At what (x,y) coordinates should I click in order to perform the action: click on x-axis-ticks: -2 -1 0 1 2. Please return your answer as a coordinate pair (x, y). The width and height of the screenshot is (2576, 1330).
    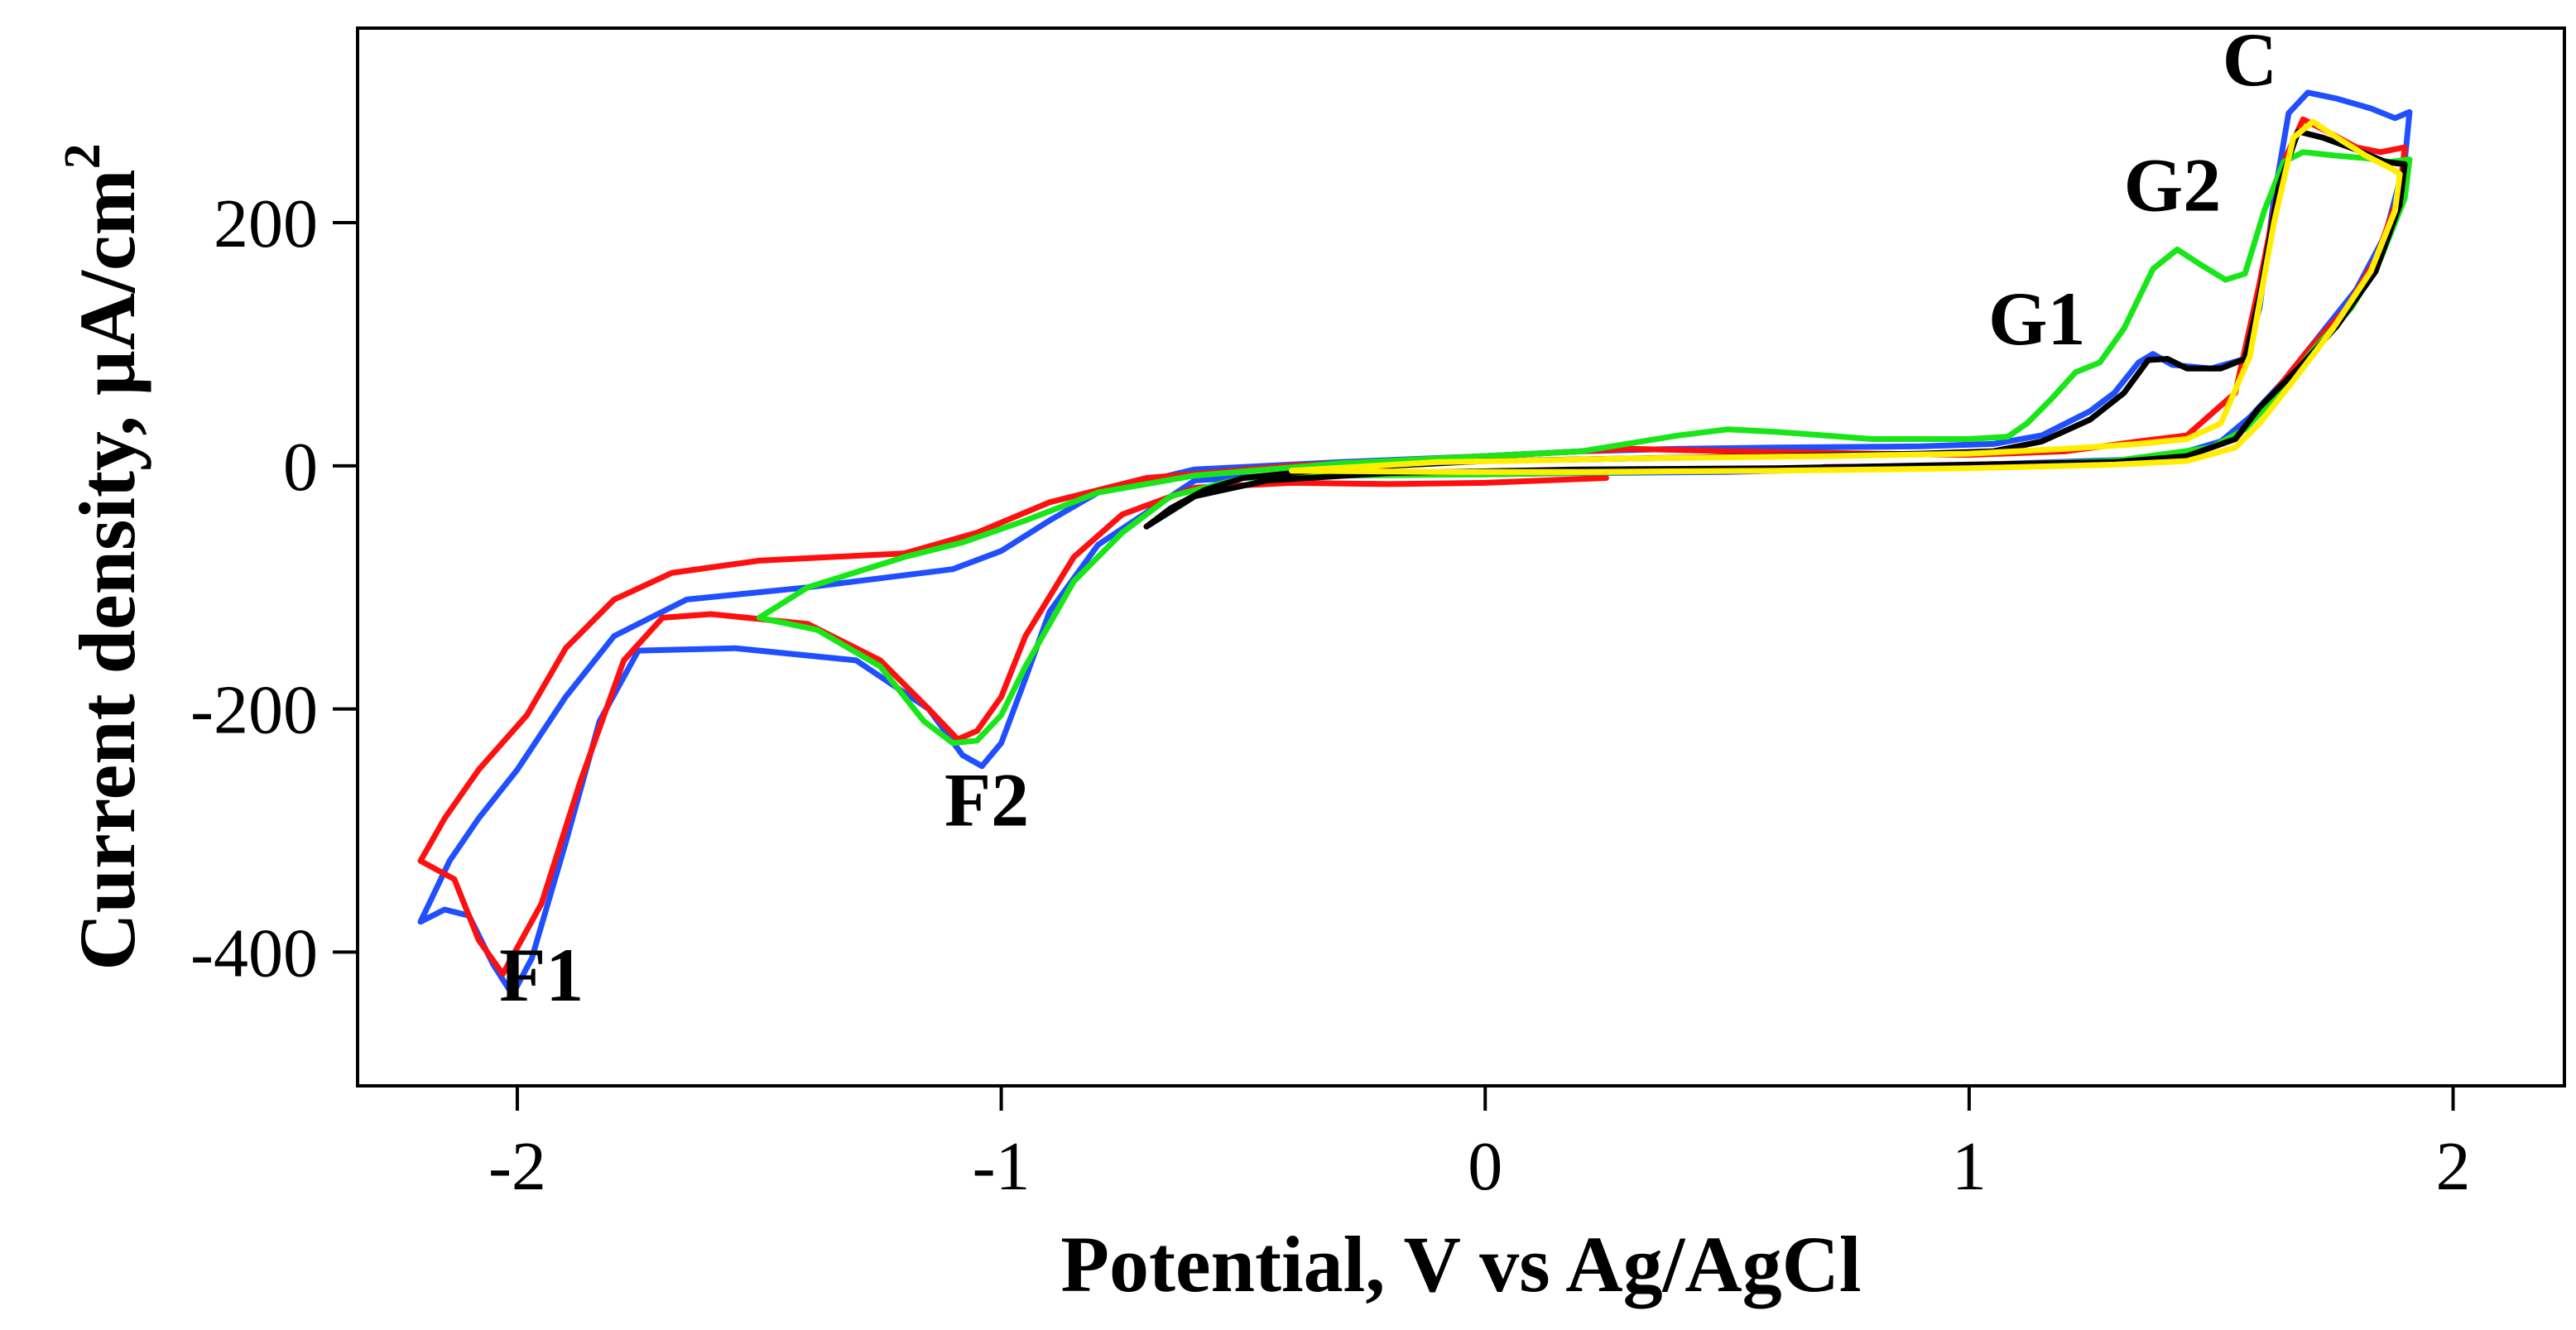
    Looking at the image, I should click on (1479, 1145).